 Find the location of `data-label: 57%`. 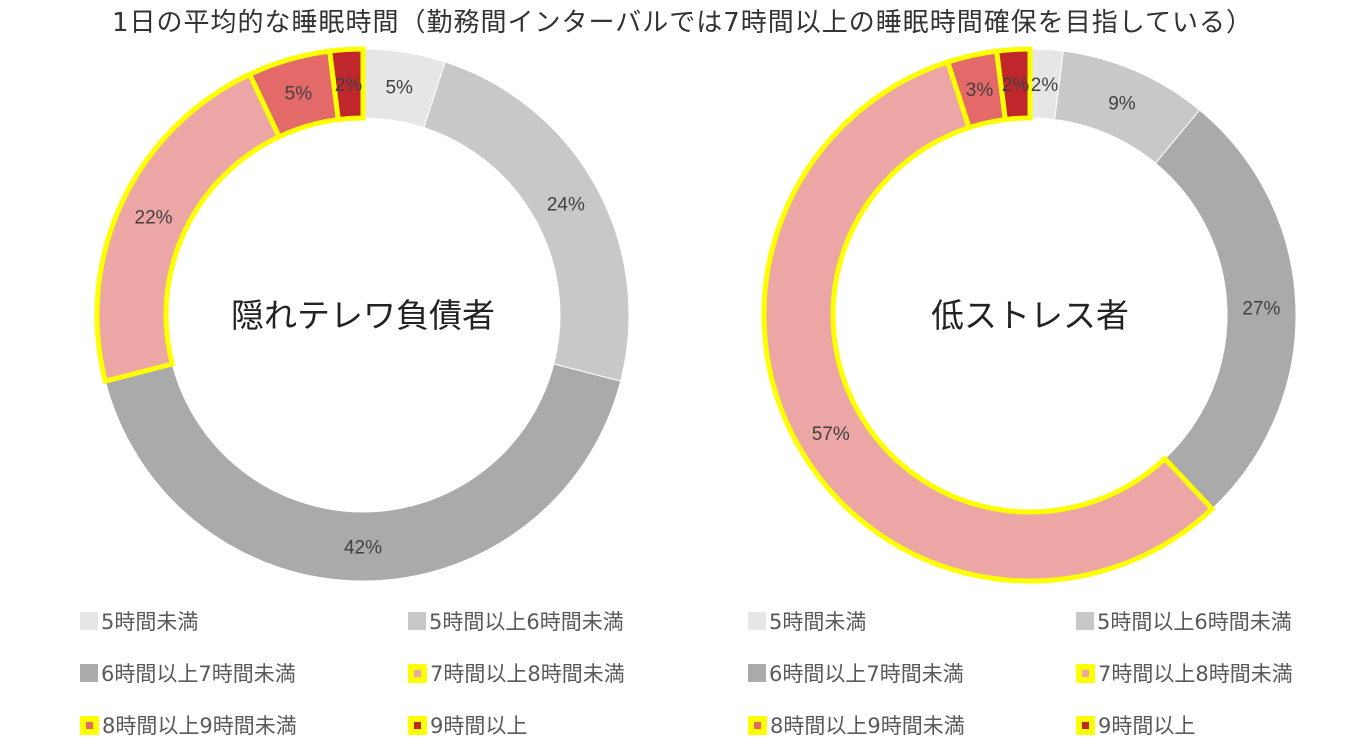

data-label: 57% is located at coordinates (831, 434).